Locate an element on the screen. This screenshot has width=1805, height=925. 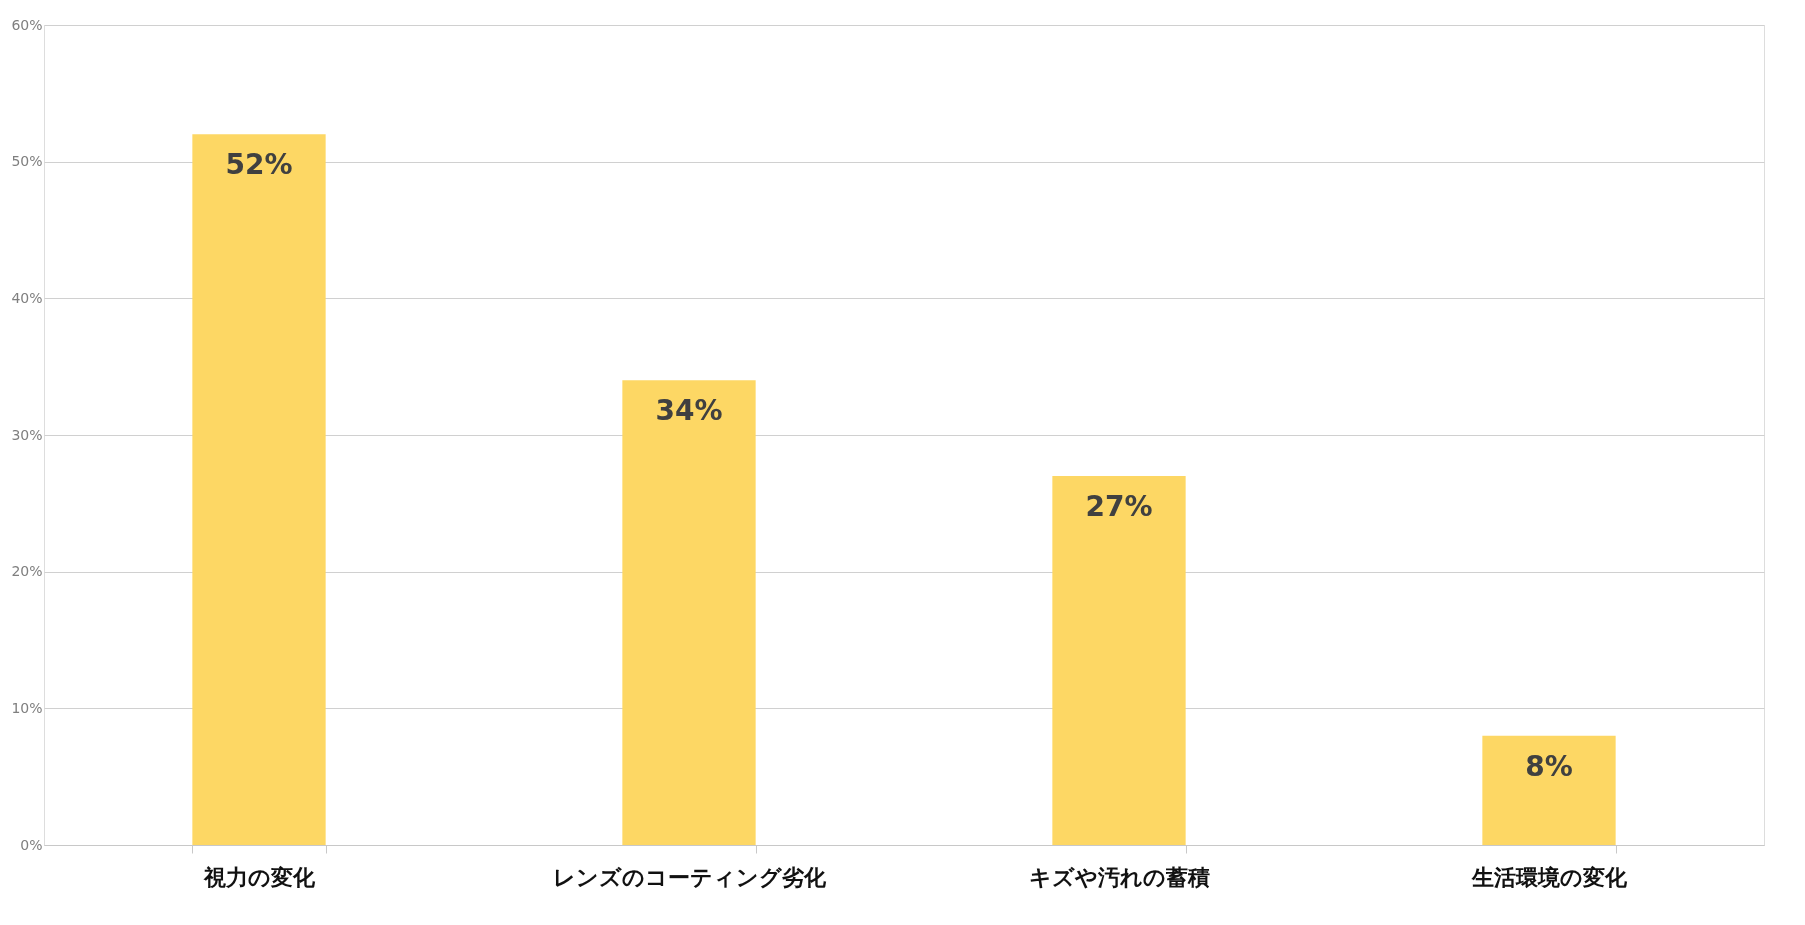
y-tick-label: 60% is located at coordinates (27, 24).